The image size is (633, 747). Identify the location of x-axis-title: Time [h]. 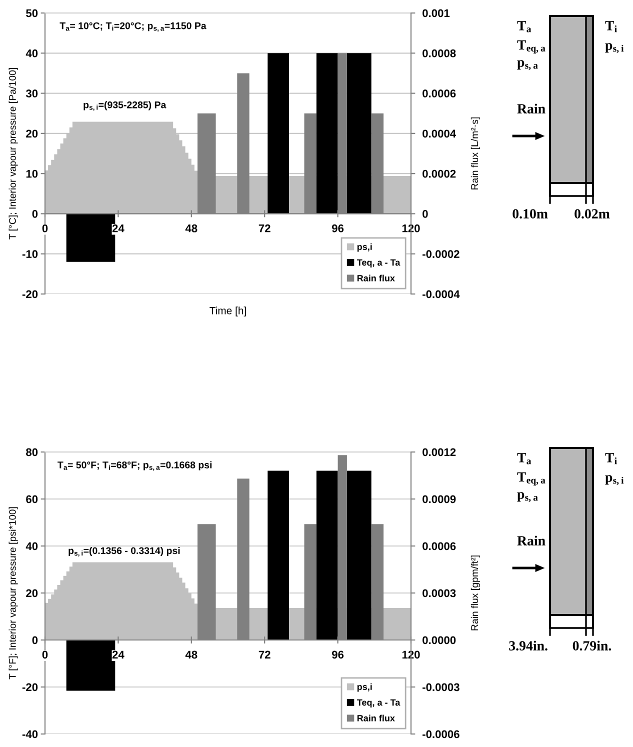
(228, 311).